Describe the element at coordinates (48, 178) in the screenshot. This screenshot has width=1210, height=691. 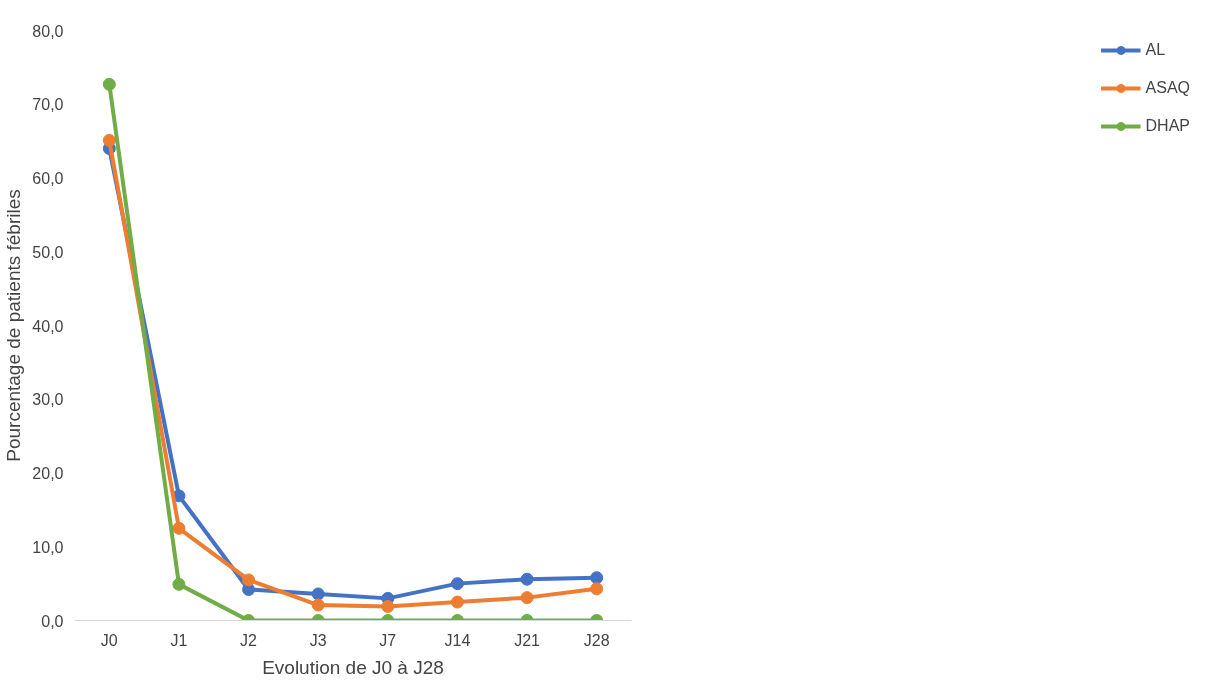
I see `y-tick-label: 60,0` at that location.